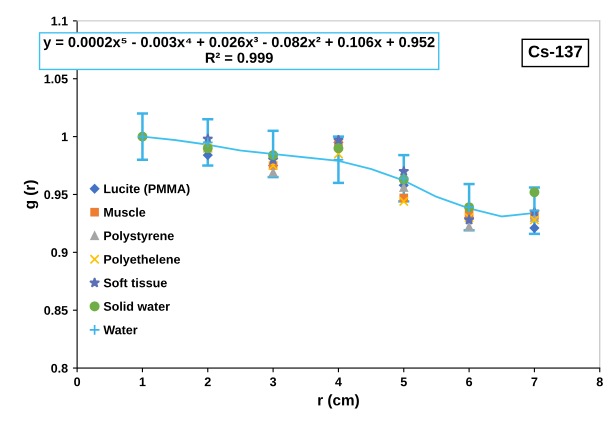  What do you see at coordinates (599, 381) in the screenshot?
I see `x-tick-label: 8` at bounding box center [599, 381].